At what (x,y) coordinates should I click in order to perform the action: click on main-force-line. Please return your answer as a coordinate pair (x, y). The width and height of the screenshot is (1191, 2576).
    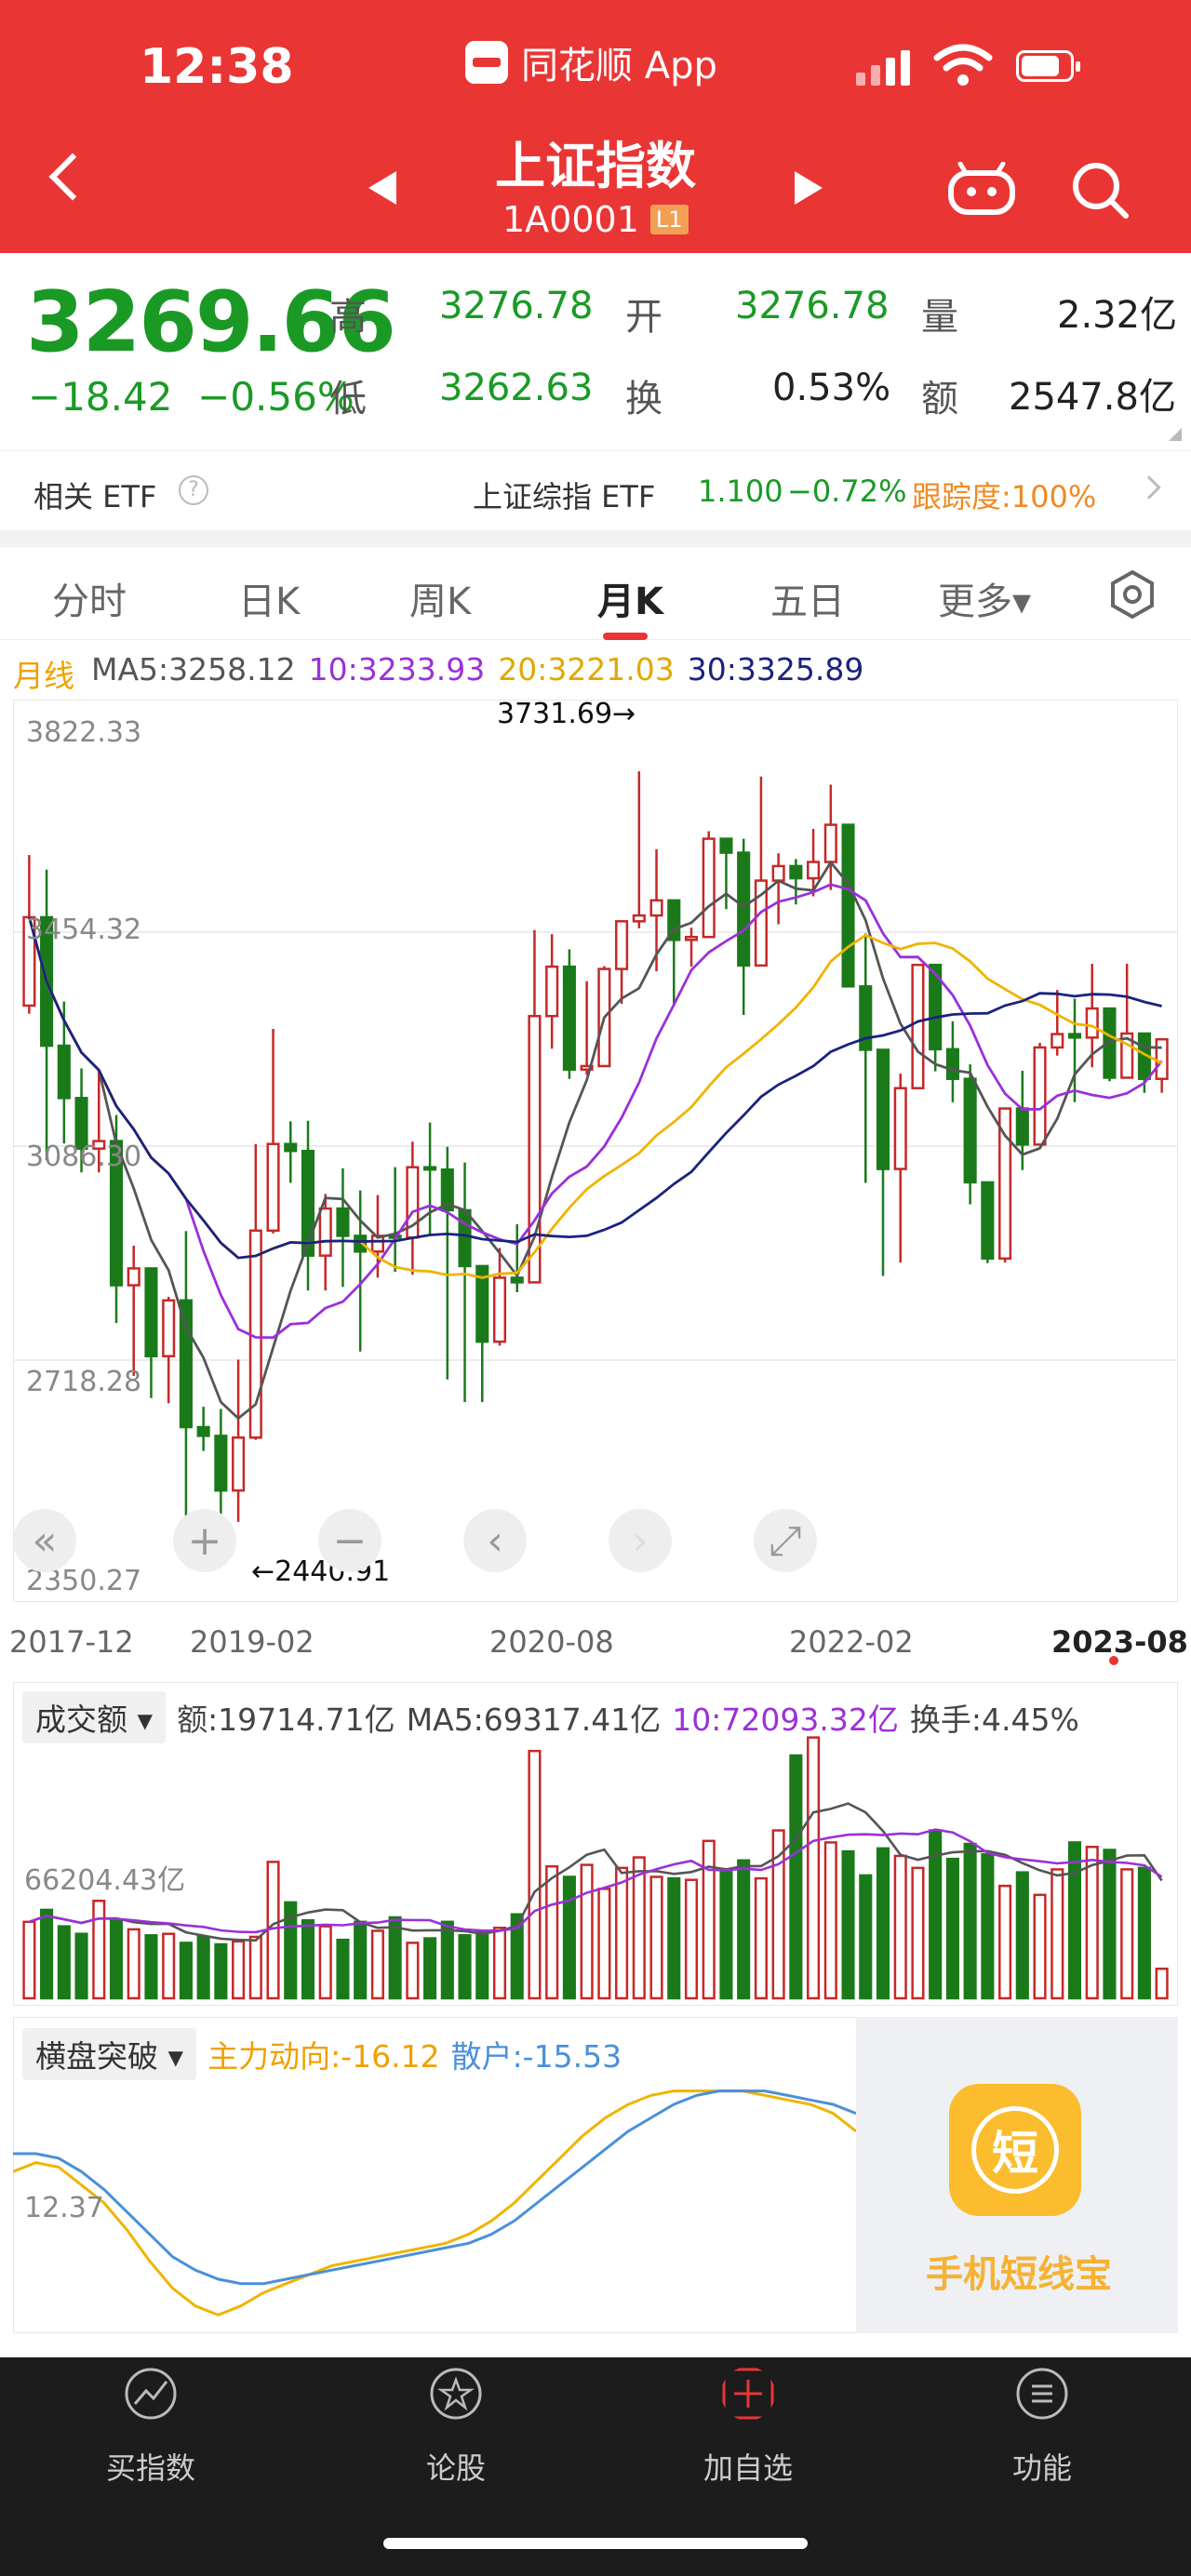
    Looking at the image, I should click on (434, 2203).